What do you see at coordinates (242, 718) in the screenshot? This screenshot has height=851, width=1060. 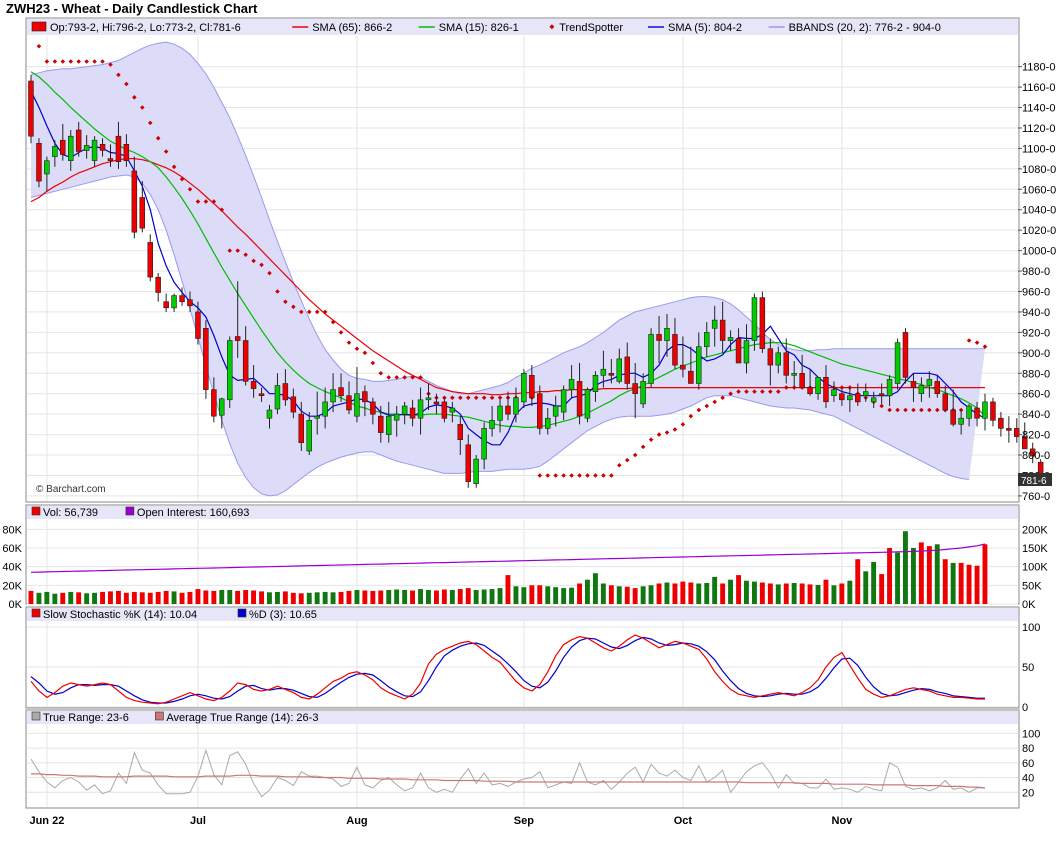 I see `legend-label: Average True Range (14): 26-3` at bounding box center [242, 718].